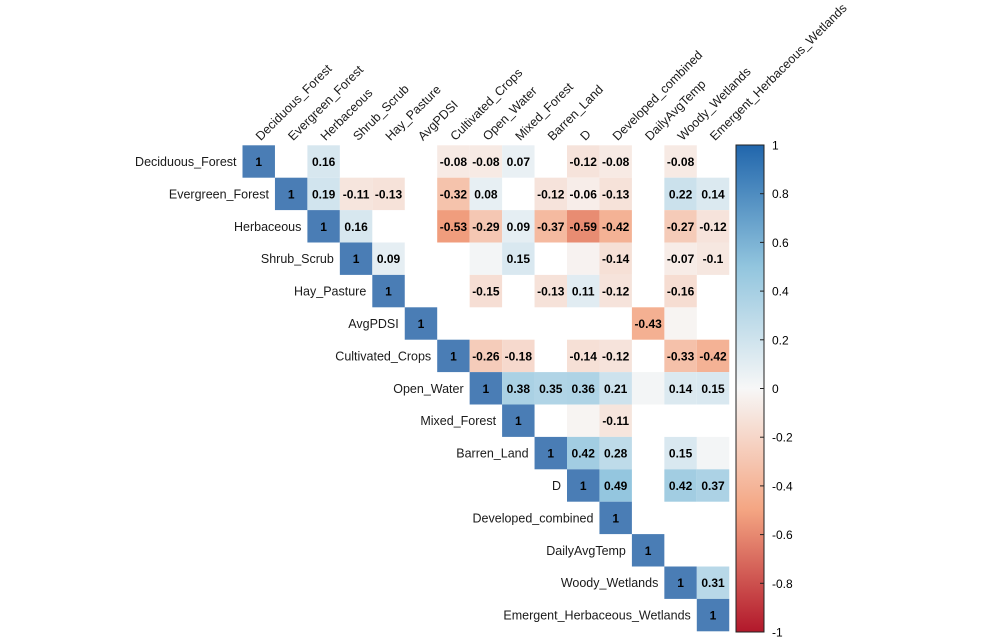 The height and width of the screenshot is (642, 981). Describe the element at coordinates (330, 292) in the screenshot. I see `row-label: Hay_Pasture` at that location.